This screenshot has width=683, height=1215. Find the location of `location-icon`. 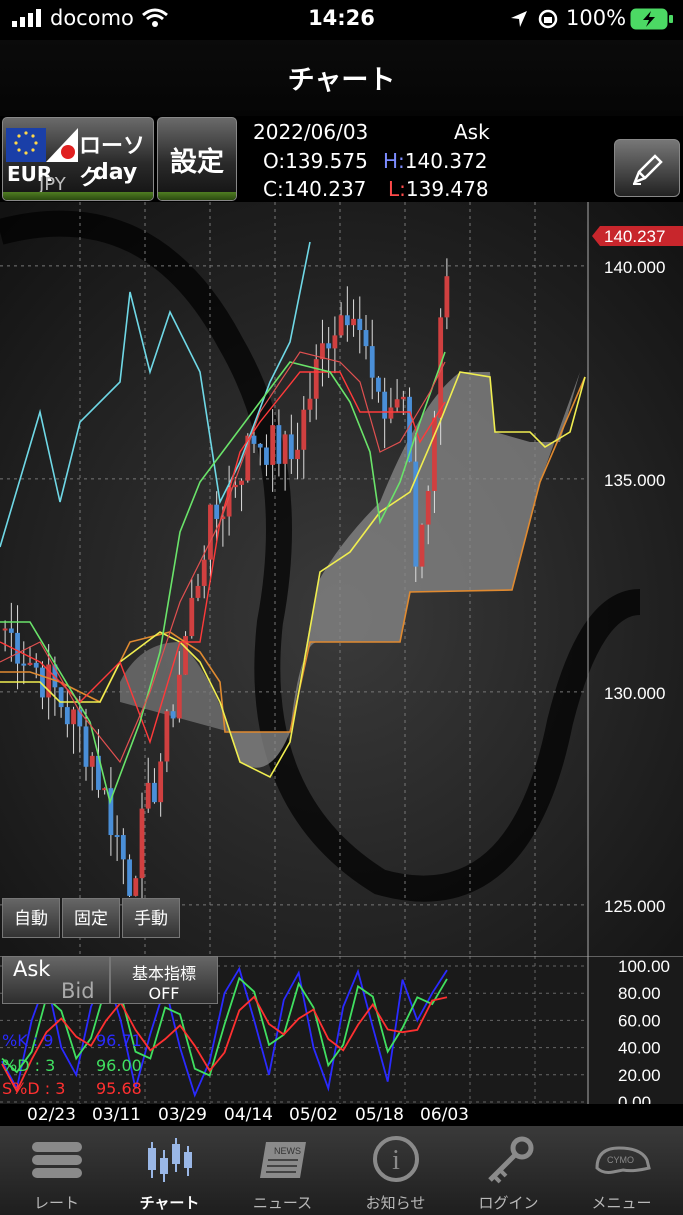

location-icon is located at coordinates (519, 19).